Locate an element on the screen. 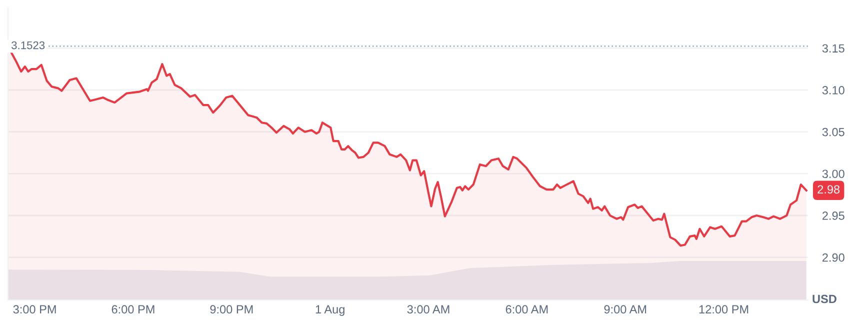 This screenshot has width=850, height=322. y-tick-label: 3.10 is located at coordinates (833, 90).